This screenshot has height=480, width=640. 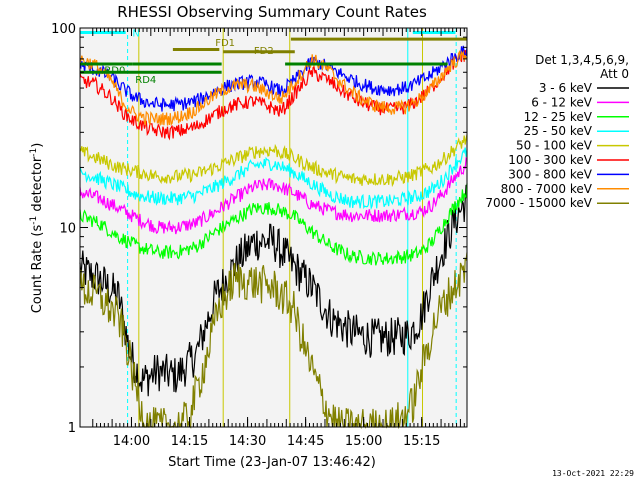 I want to click on legend-label-1: 6 - 12 keV, so click(x=562, y=102).